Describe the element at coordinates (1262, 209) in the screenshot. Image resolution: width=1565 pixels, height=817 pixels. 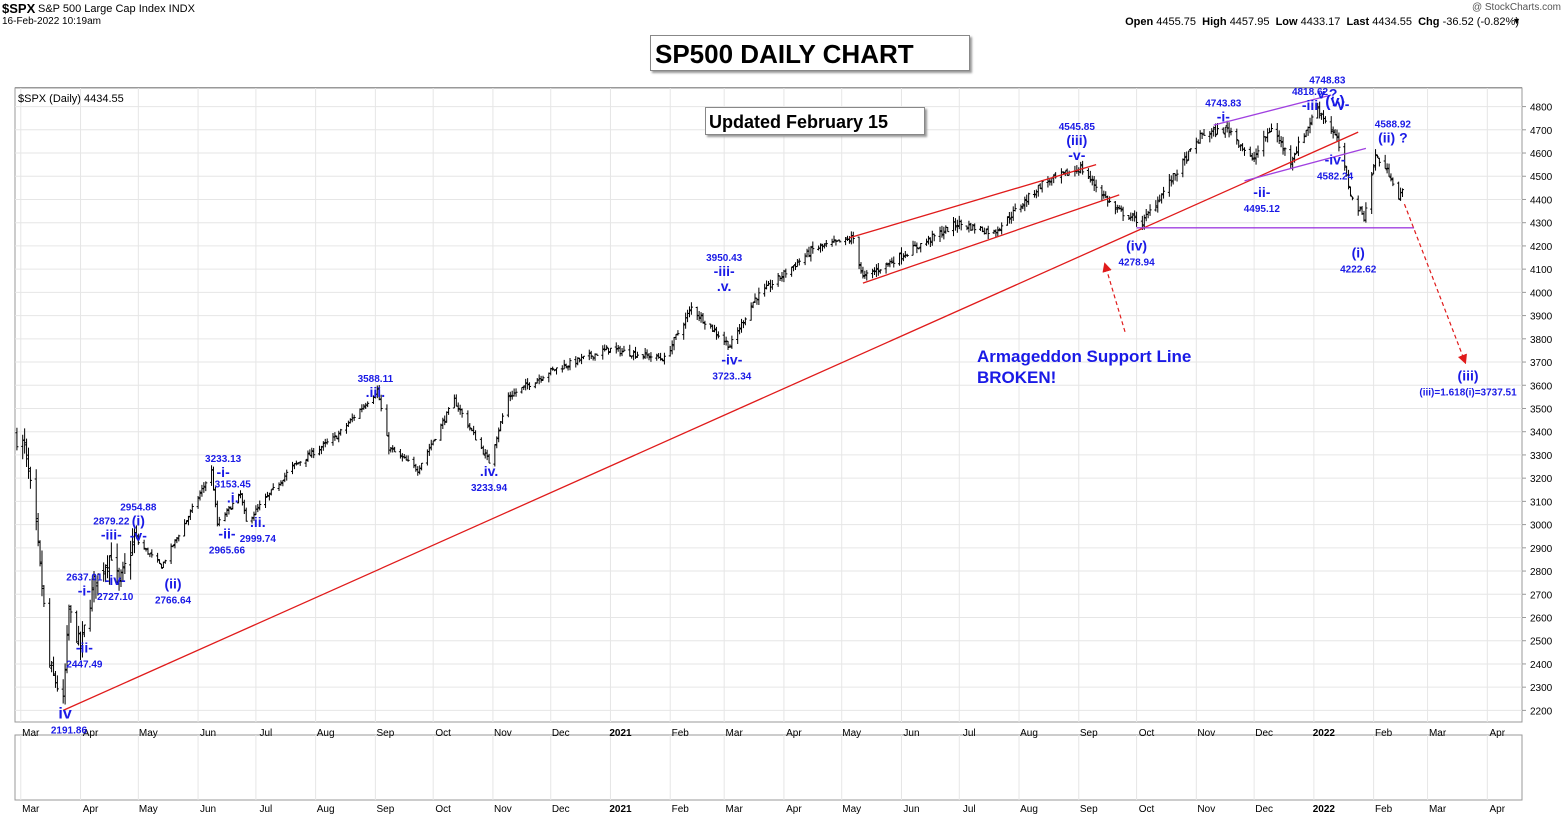
I see `wave-label: 4495.12` at that location.